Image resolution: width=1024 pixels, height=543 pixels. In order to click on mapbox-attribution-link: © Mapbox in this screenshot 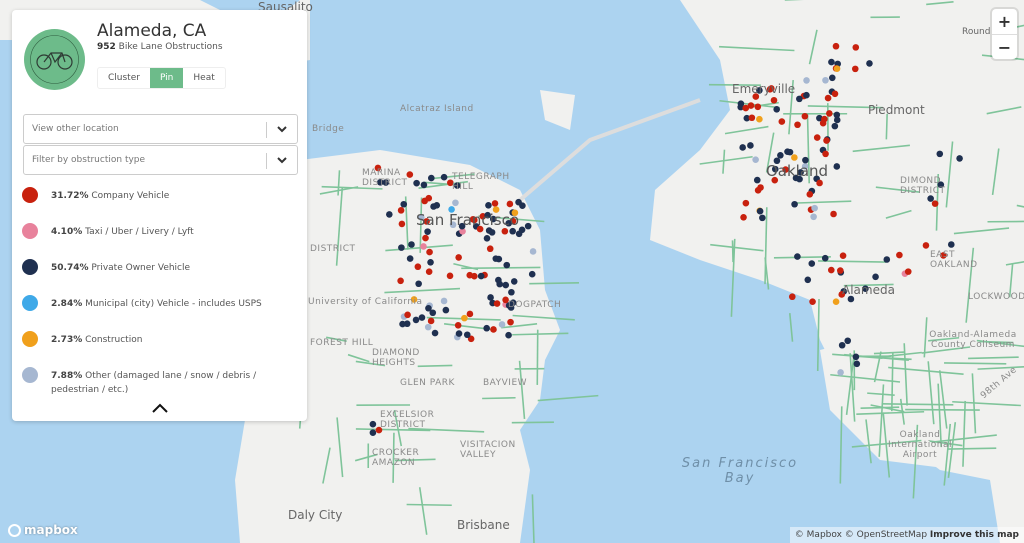, I will do `click(818, 535)`.